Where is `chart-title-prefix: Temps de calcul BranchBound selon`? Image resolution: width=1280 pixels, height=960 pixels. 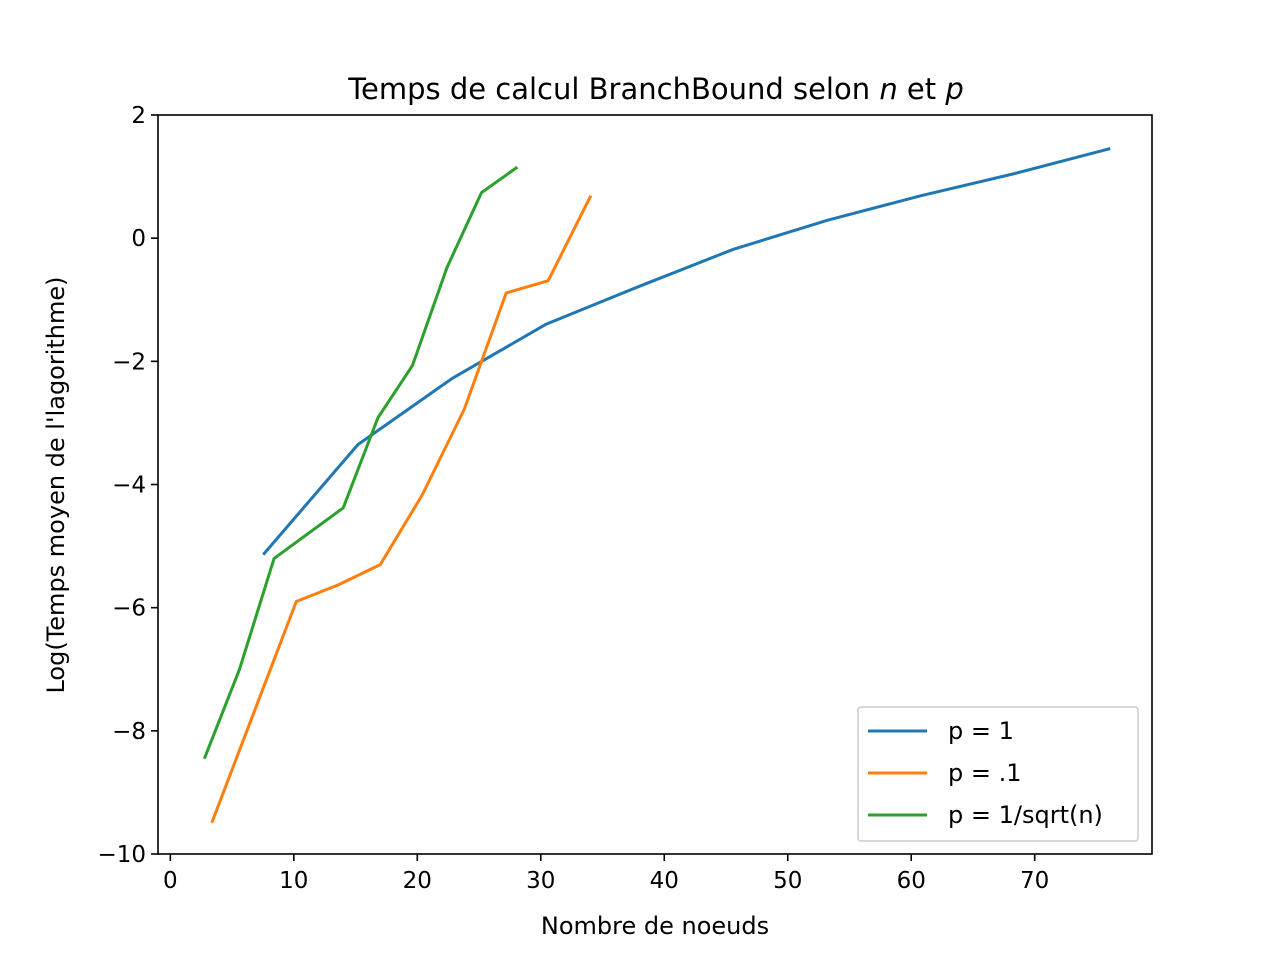
chart-title-prefix: Temps de calcul BranchBound selon is located at coordinates (613, 89).